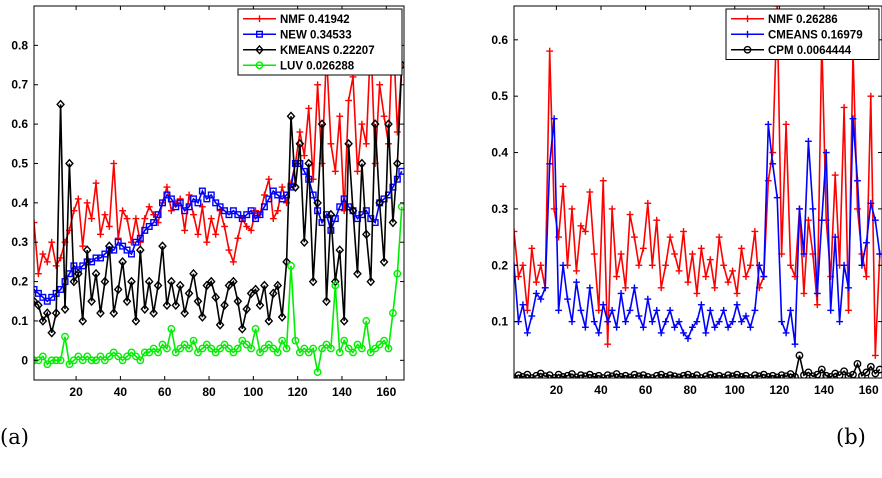 The height and width of the screenshot is (478, 882). Describe the element at coordinates (298, 392) in the screenshot. I see `x-tick-label: 120` at that location.